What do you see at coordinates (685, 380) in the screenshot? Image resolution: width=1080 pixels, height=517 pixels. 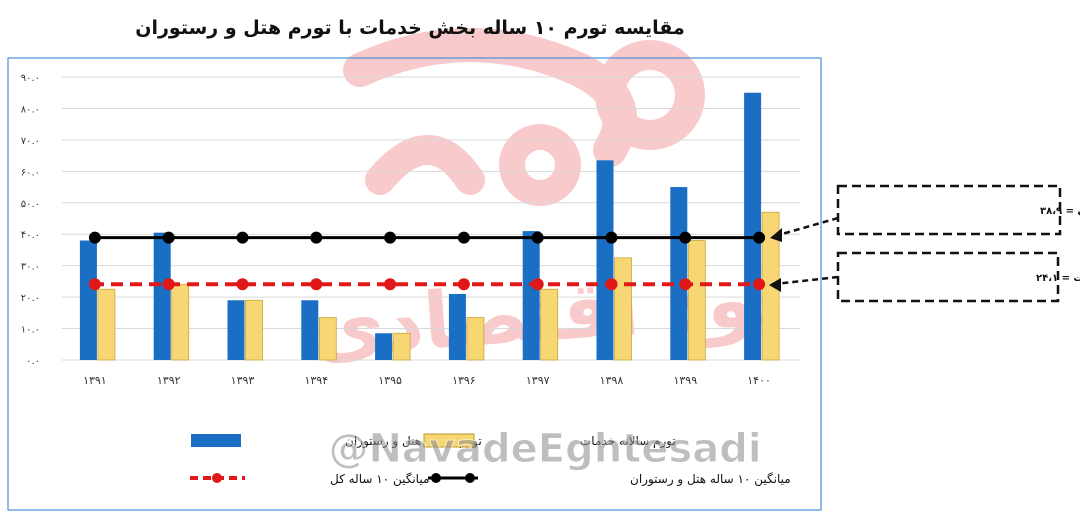 I see `x-tick-label: ۱۳۹۹` at bounding box center [685, 380].